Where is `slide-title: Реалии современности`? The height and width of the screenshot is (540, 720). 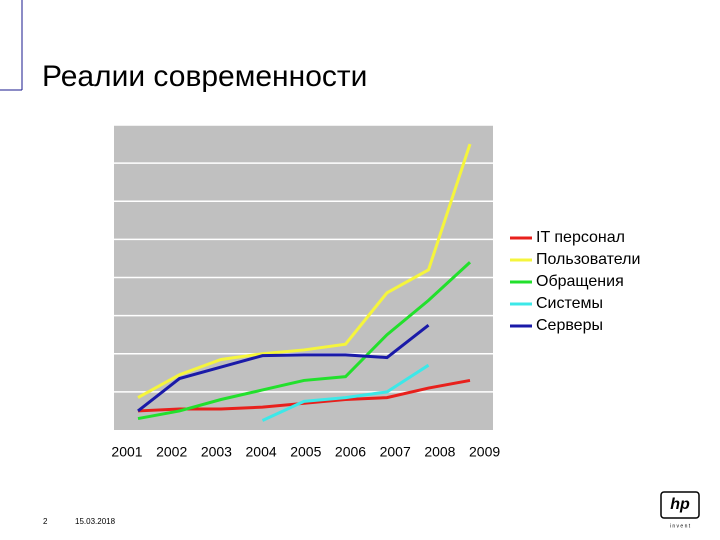 slide-title: Реалии современности is located at coordinates (204, 76).